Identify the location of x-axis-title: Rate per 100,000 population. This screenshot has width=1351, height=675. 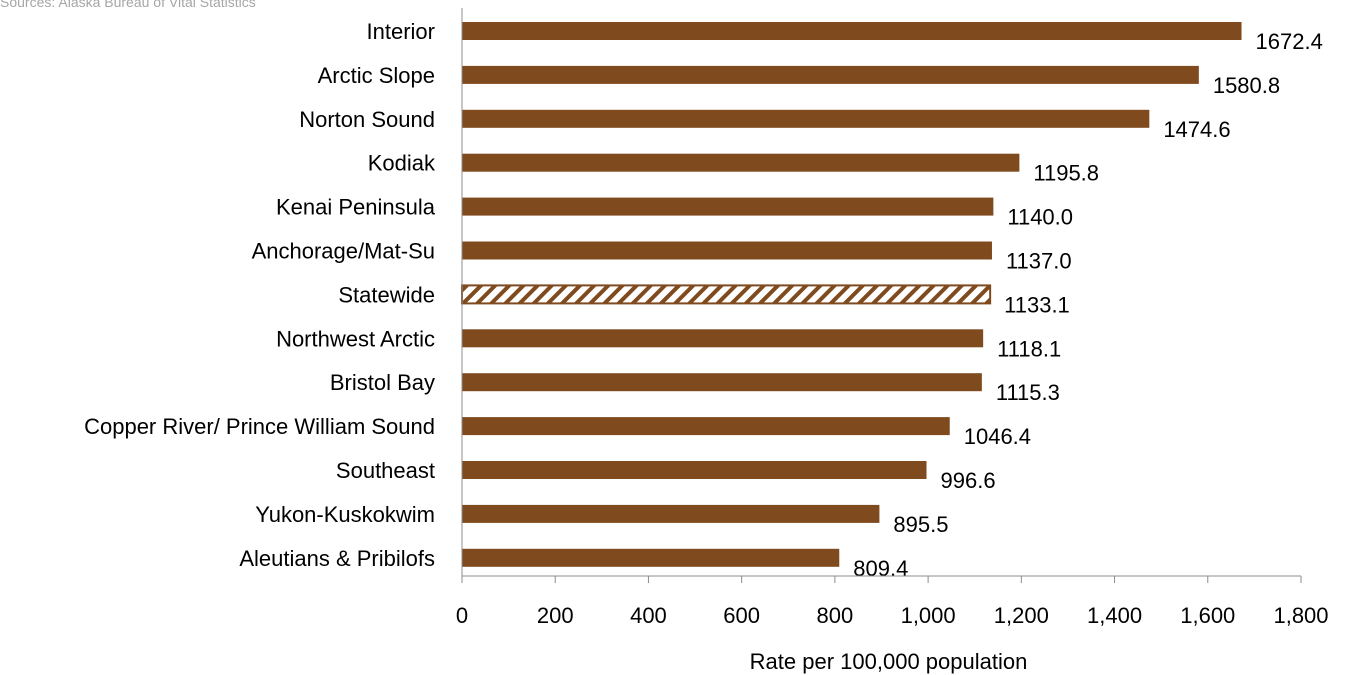
(889, 661).